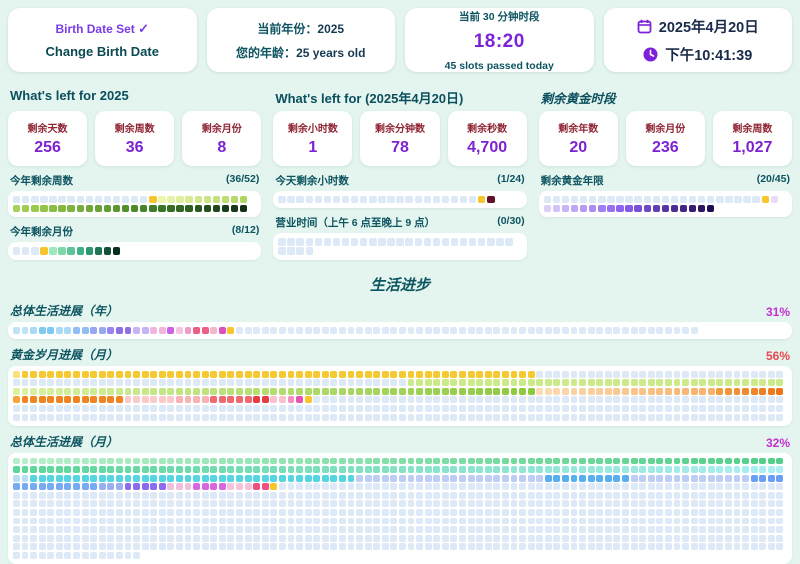 The height and width of the screenshot is (564, 800). Describe the element at coordinates (400, 138) in the screenshot. I see `stat-minutes-remaining: 剩余分钟数 78` at that location.